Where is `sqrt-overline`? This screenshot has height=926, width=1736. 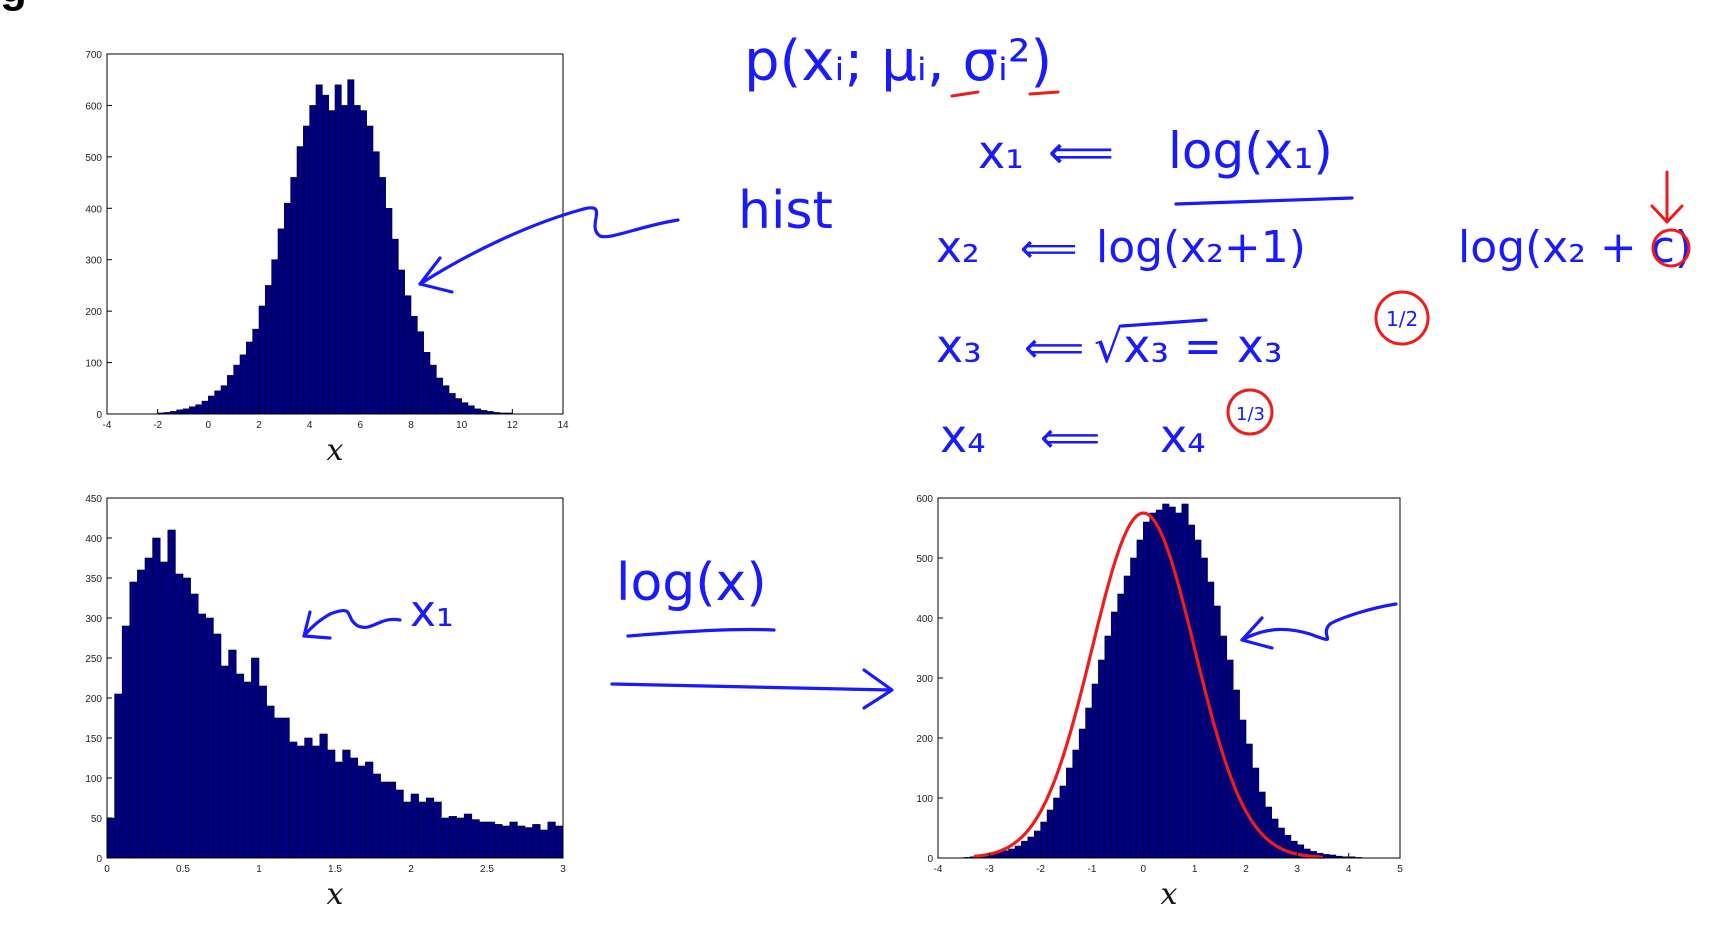
sqrt-overline is located at coordinates (1164, 323).